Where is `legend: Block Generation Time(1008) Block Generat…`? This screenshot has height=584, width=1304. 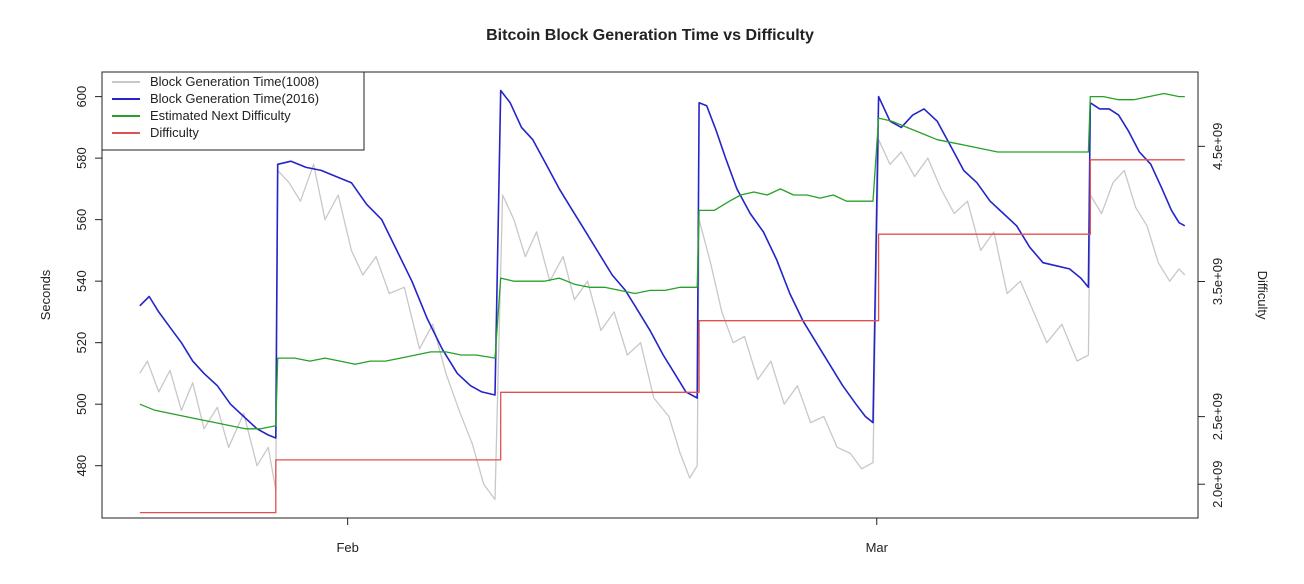
legend: Block Generation Time(1008) Block Generat… is located at coordinates (233, 111).